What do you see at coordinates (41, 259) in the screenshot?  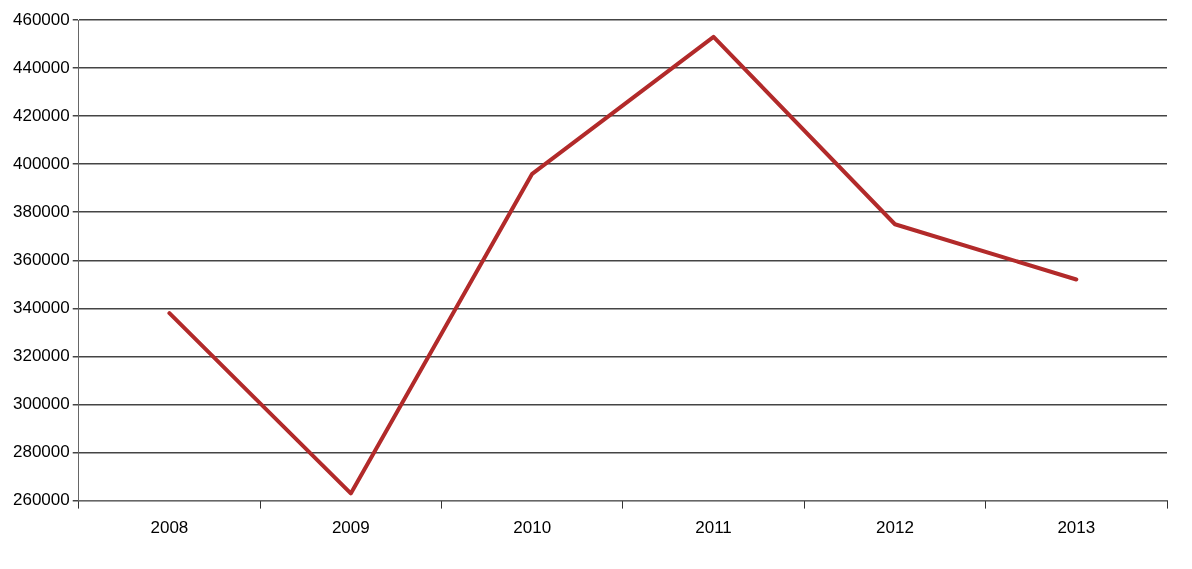 I see `y-tick-label: 360000` at bounding box center [41, 259].